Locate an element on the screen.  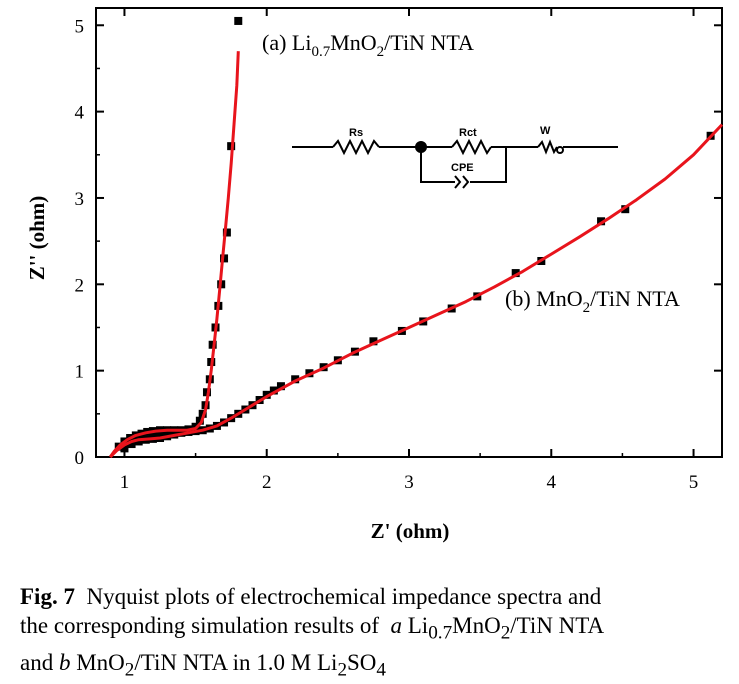
w-label: W is located at coordinates (545, 131).